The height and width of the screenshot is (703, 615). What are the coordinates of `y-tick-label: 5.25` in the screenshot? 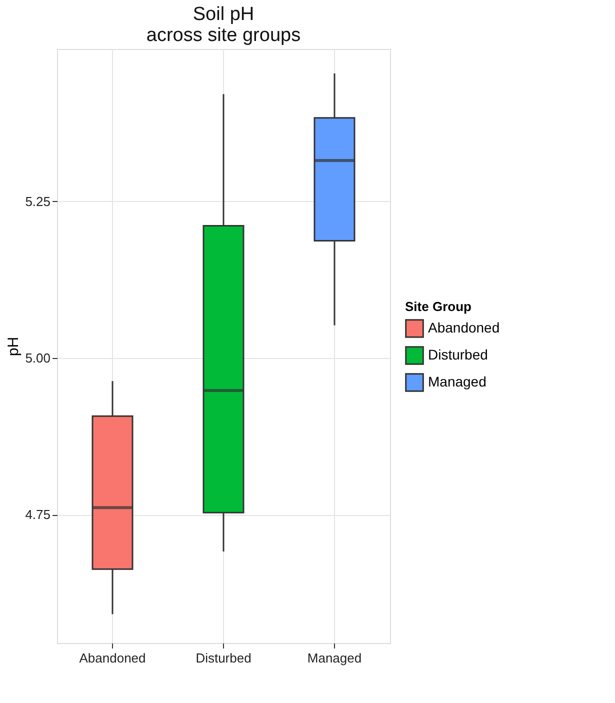 It's located at (37, 201).